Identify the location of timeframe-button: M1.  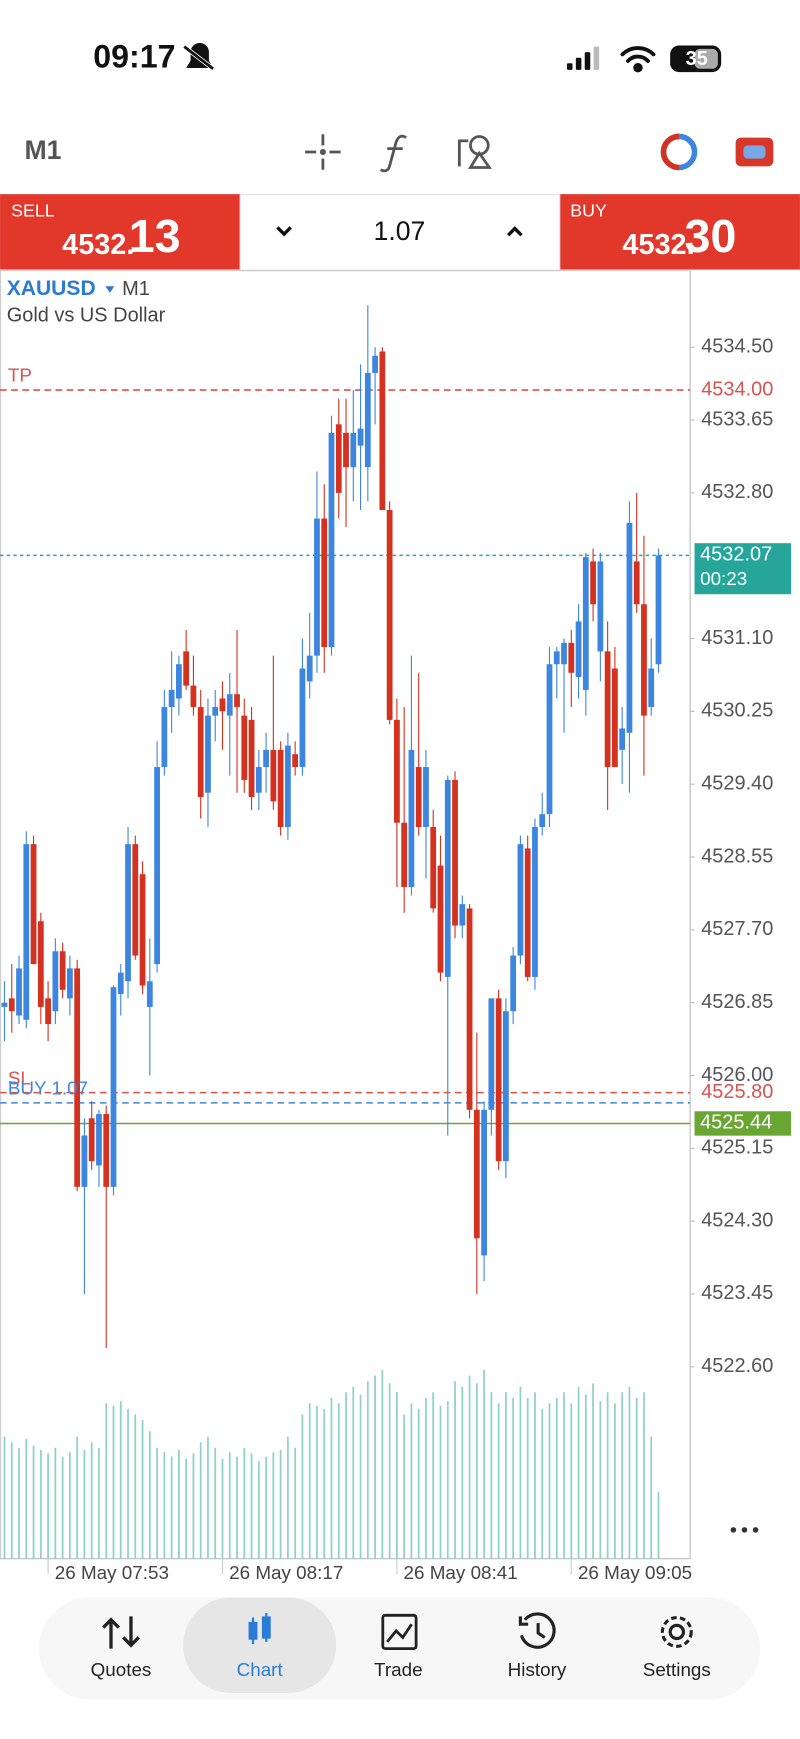
(42, 150).